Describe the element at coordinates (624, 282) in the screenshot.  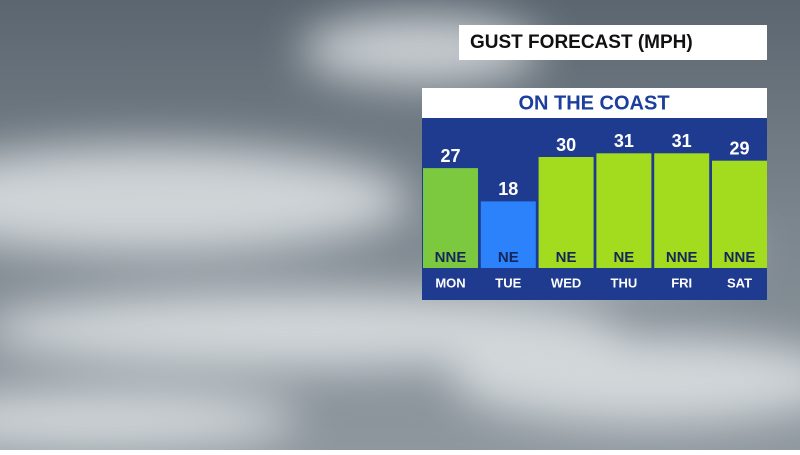
I see `day-label: THU` at that location.